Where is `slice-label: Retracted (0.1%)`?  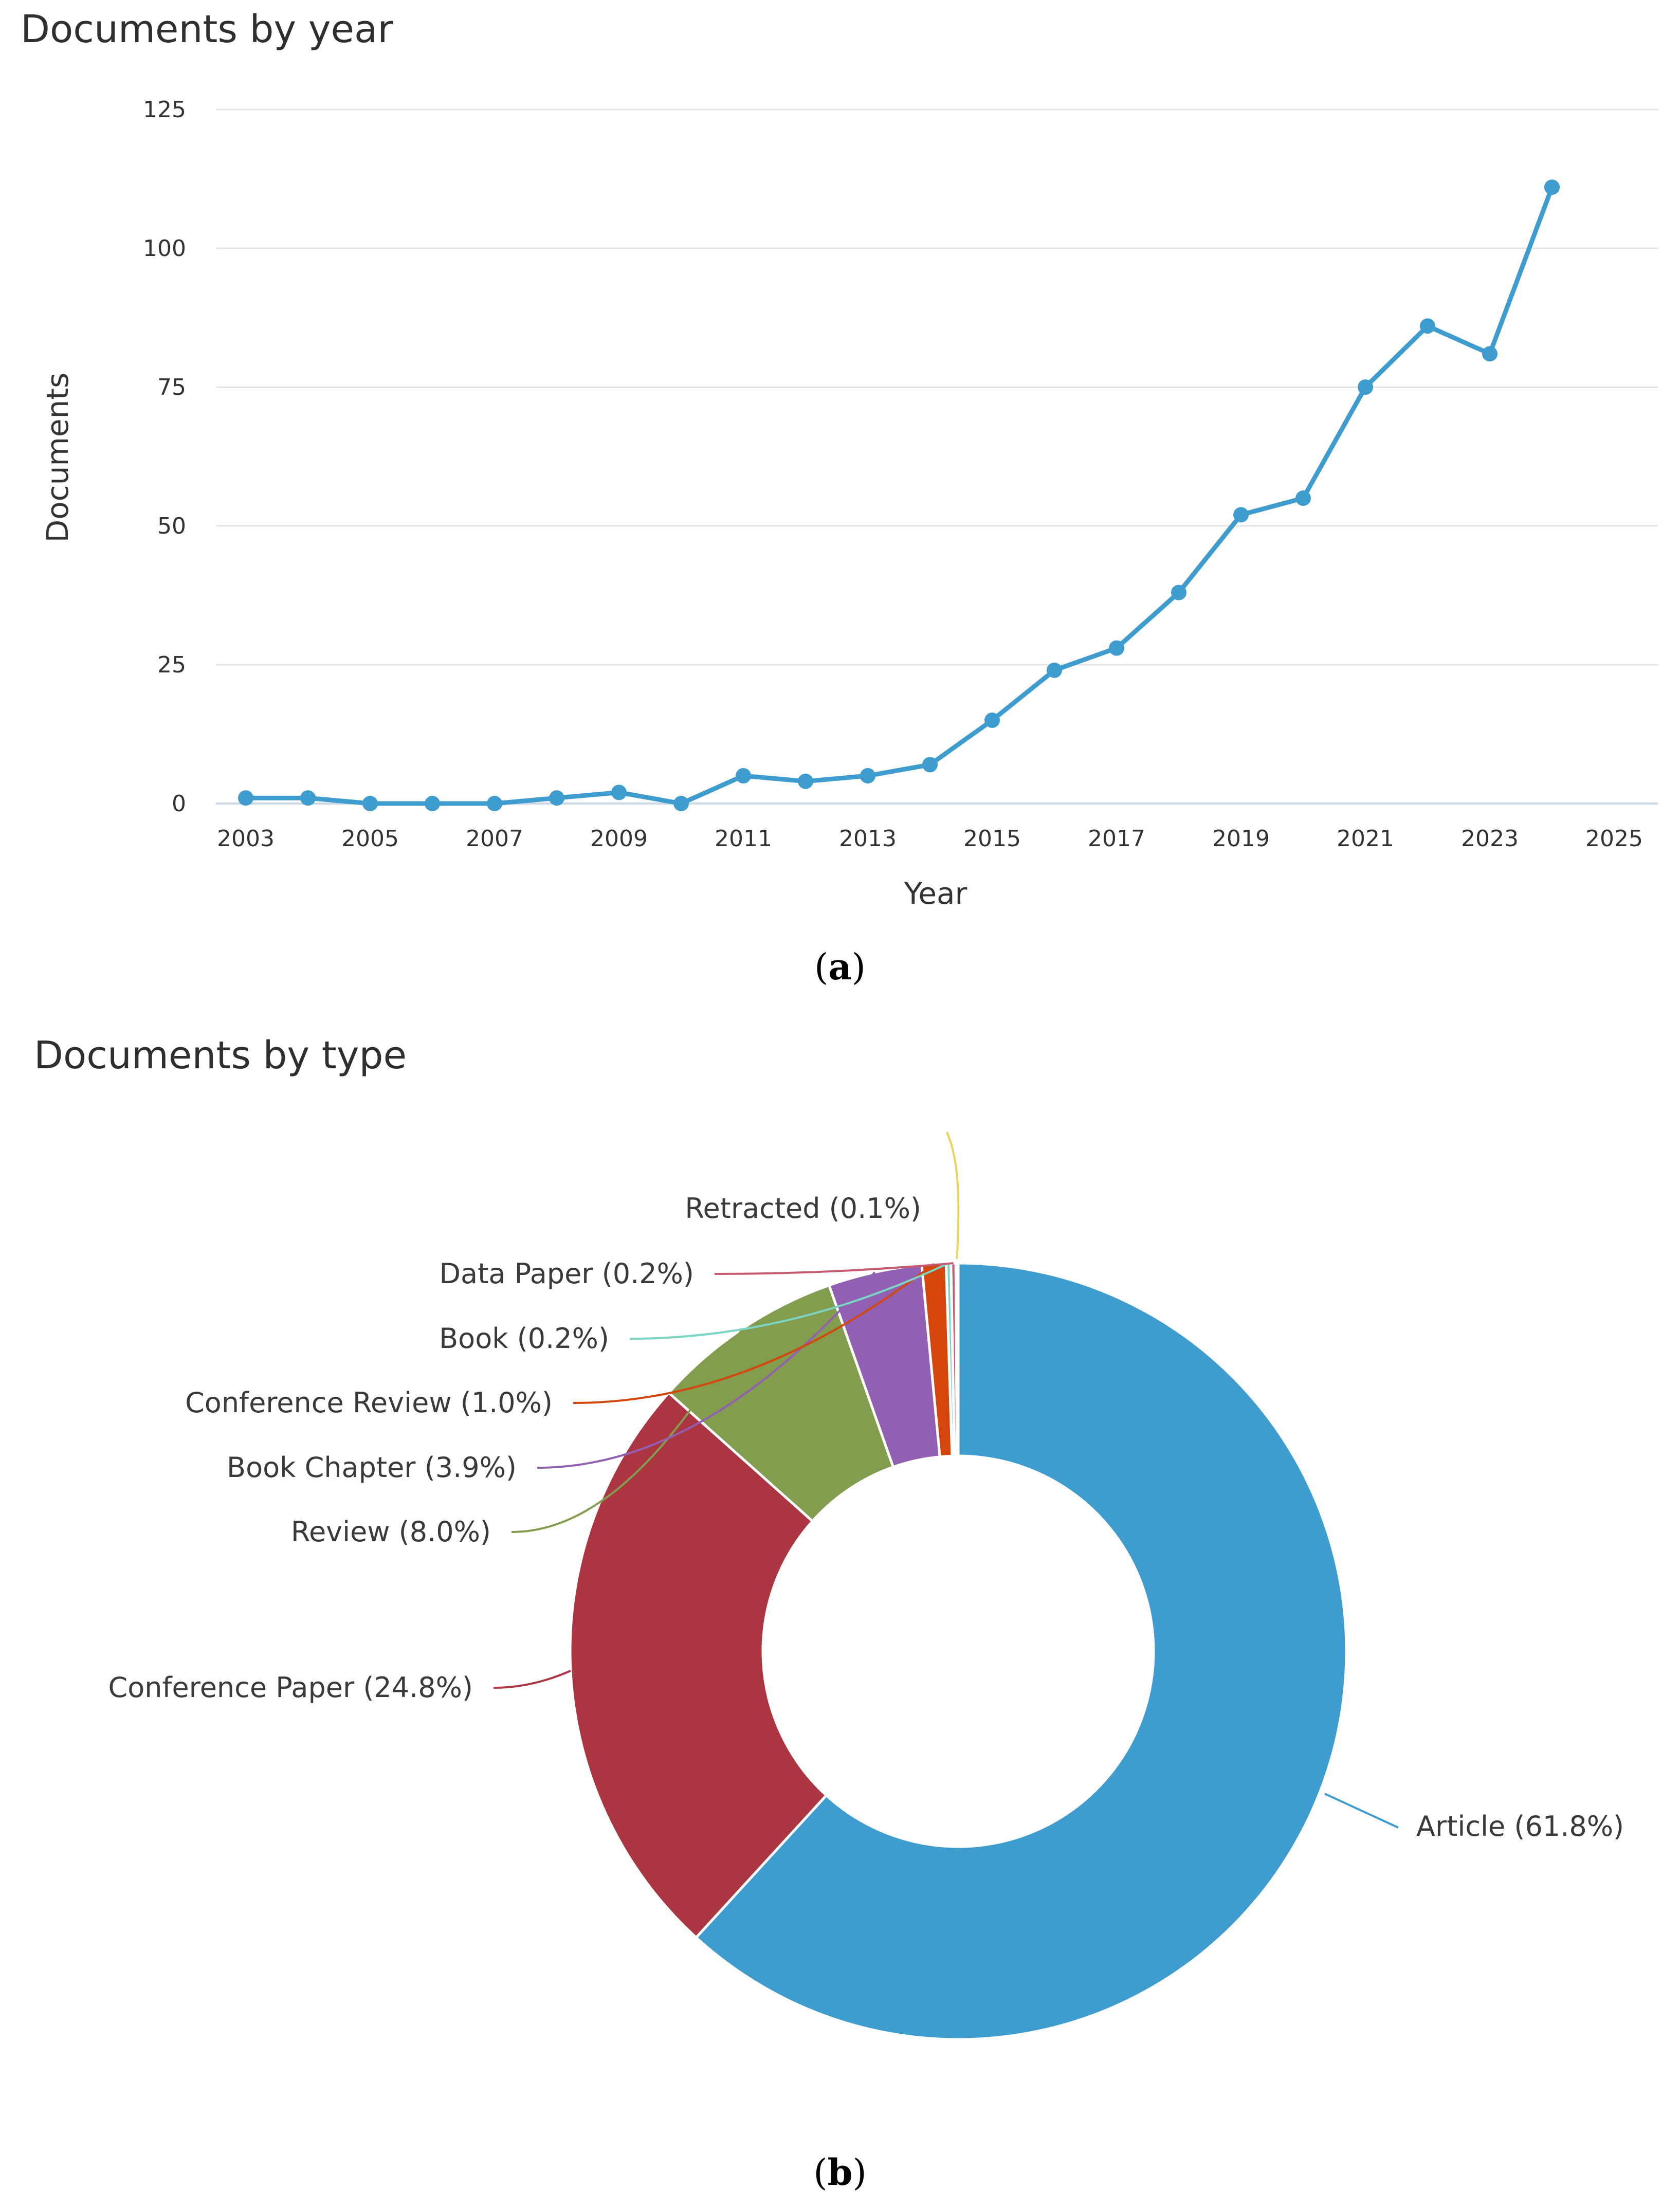
slice-label: Retracted (0.1%) is located at coordinates (803, 1208).